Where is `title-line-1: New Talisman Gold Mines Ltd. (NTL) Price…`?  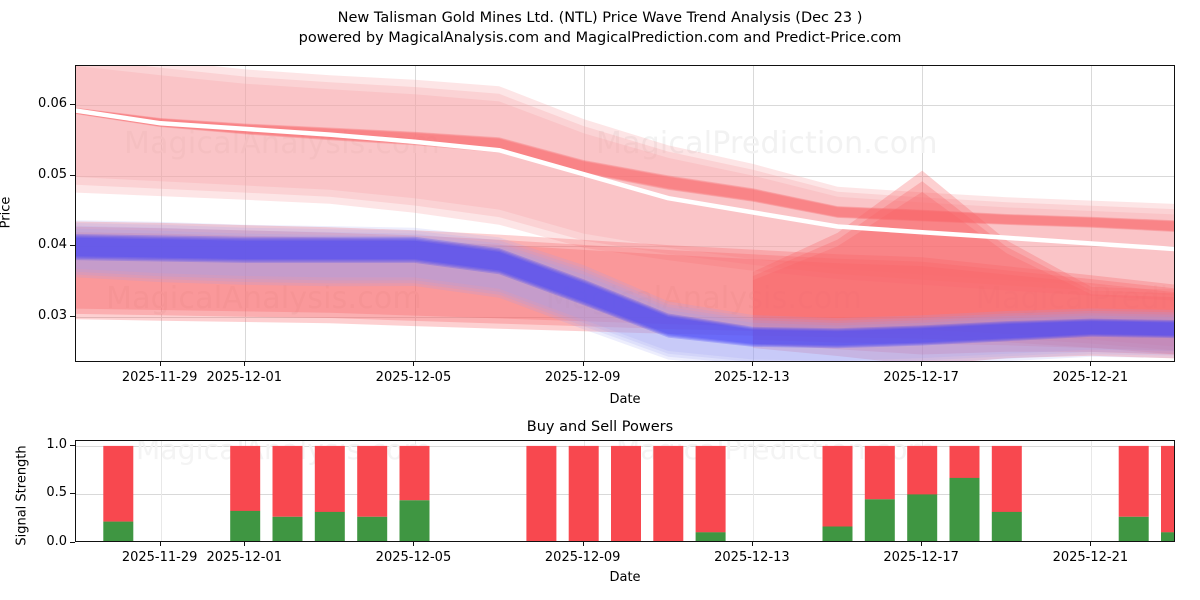 title-line-1: New Talisman Gold Mines Ltd. (NTL) Price… is located at coordinates (600, 18).